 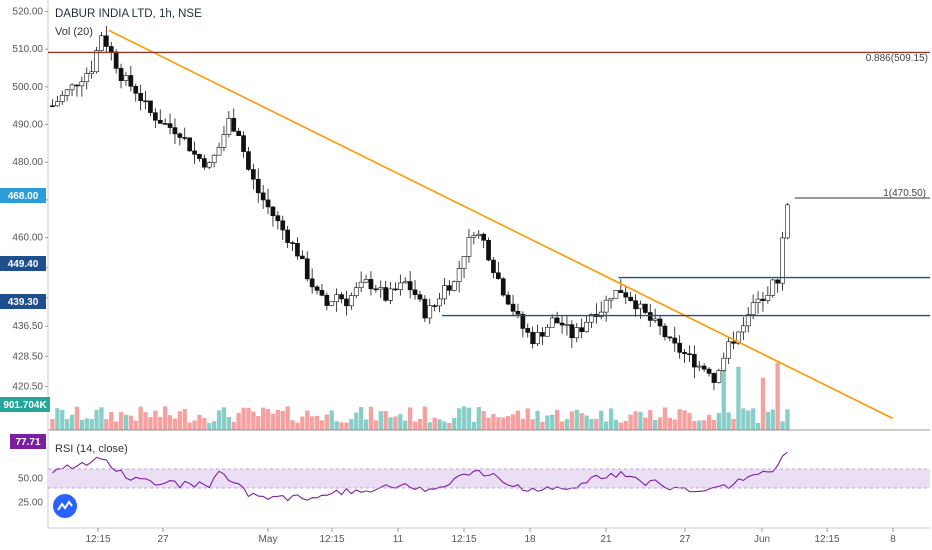 I want to click on time-tick-label: 12:15, so click(x=331, y=539).